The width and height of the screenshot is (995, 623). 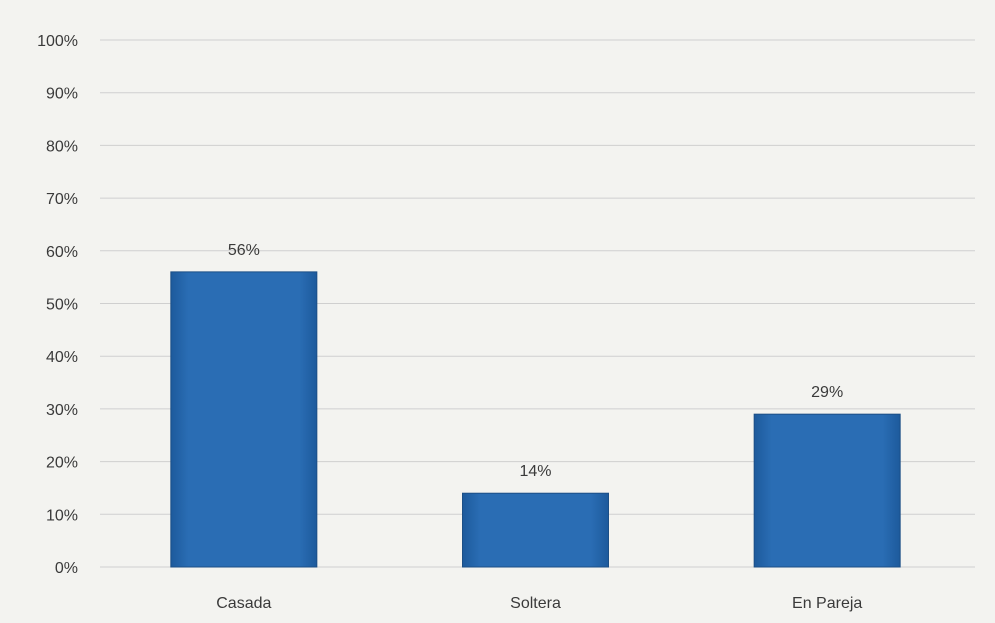 What do you see at coordinates (243, 603) in the screenshot?
I see `x-category-label: Casada` at bounding box center [243, 603].